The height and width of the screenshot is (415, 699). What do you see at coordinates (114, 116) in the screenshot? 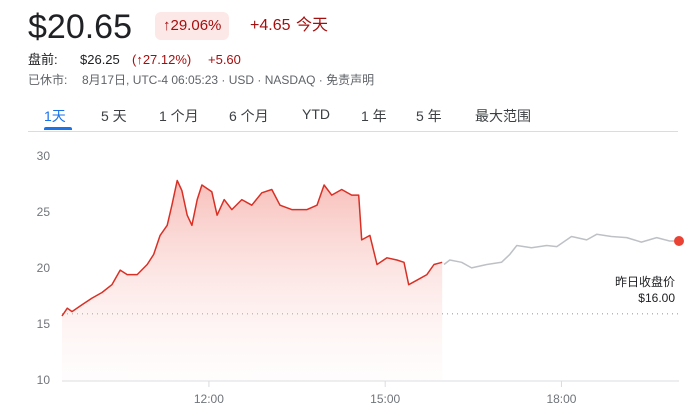
I see `range-tab: 5 天` at bounding box center [114, 116].